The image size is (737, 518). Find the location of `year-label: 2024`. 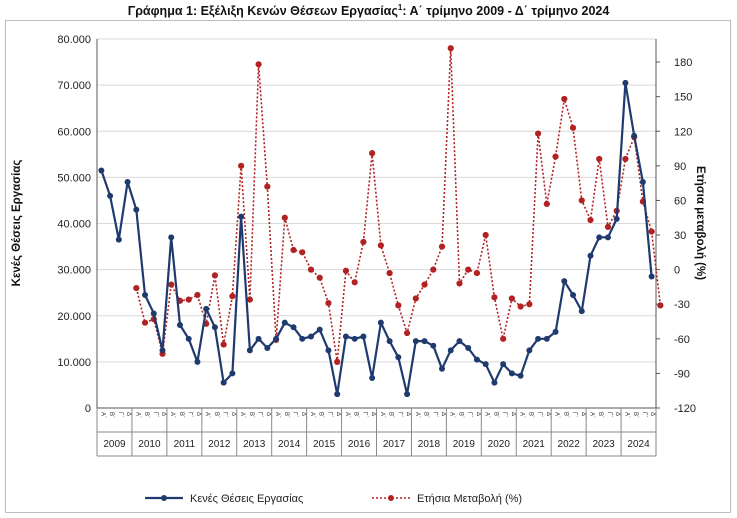

year-label: 2024 is located at coordinates (638, 444).